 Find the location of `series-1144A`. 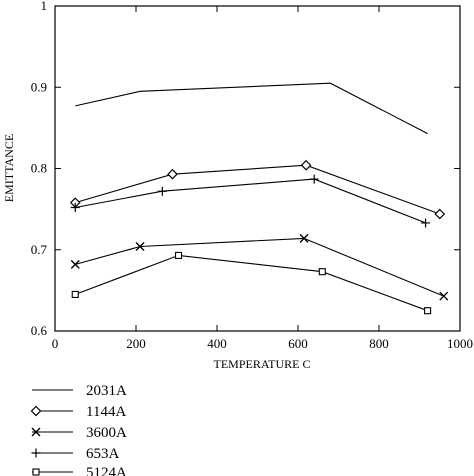

series-1144A is located at coordinates (257, 189).